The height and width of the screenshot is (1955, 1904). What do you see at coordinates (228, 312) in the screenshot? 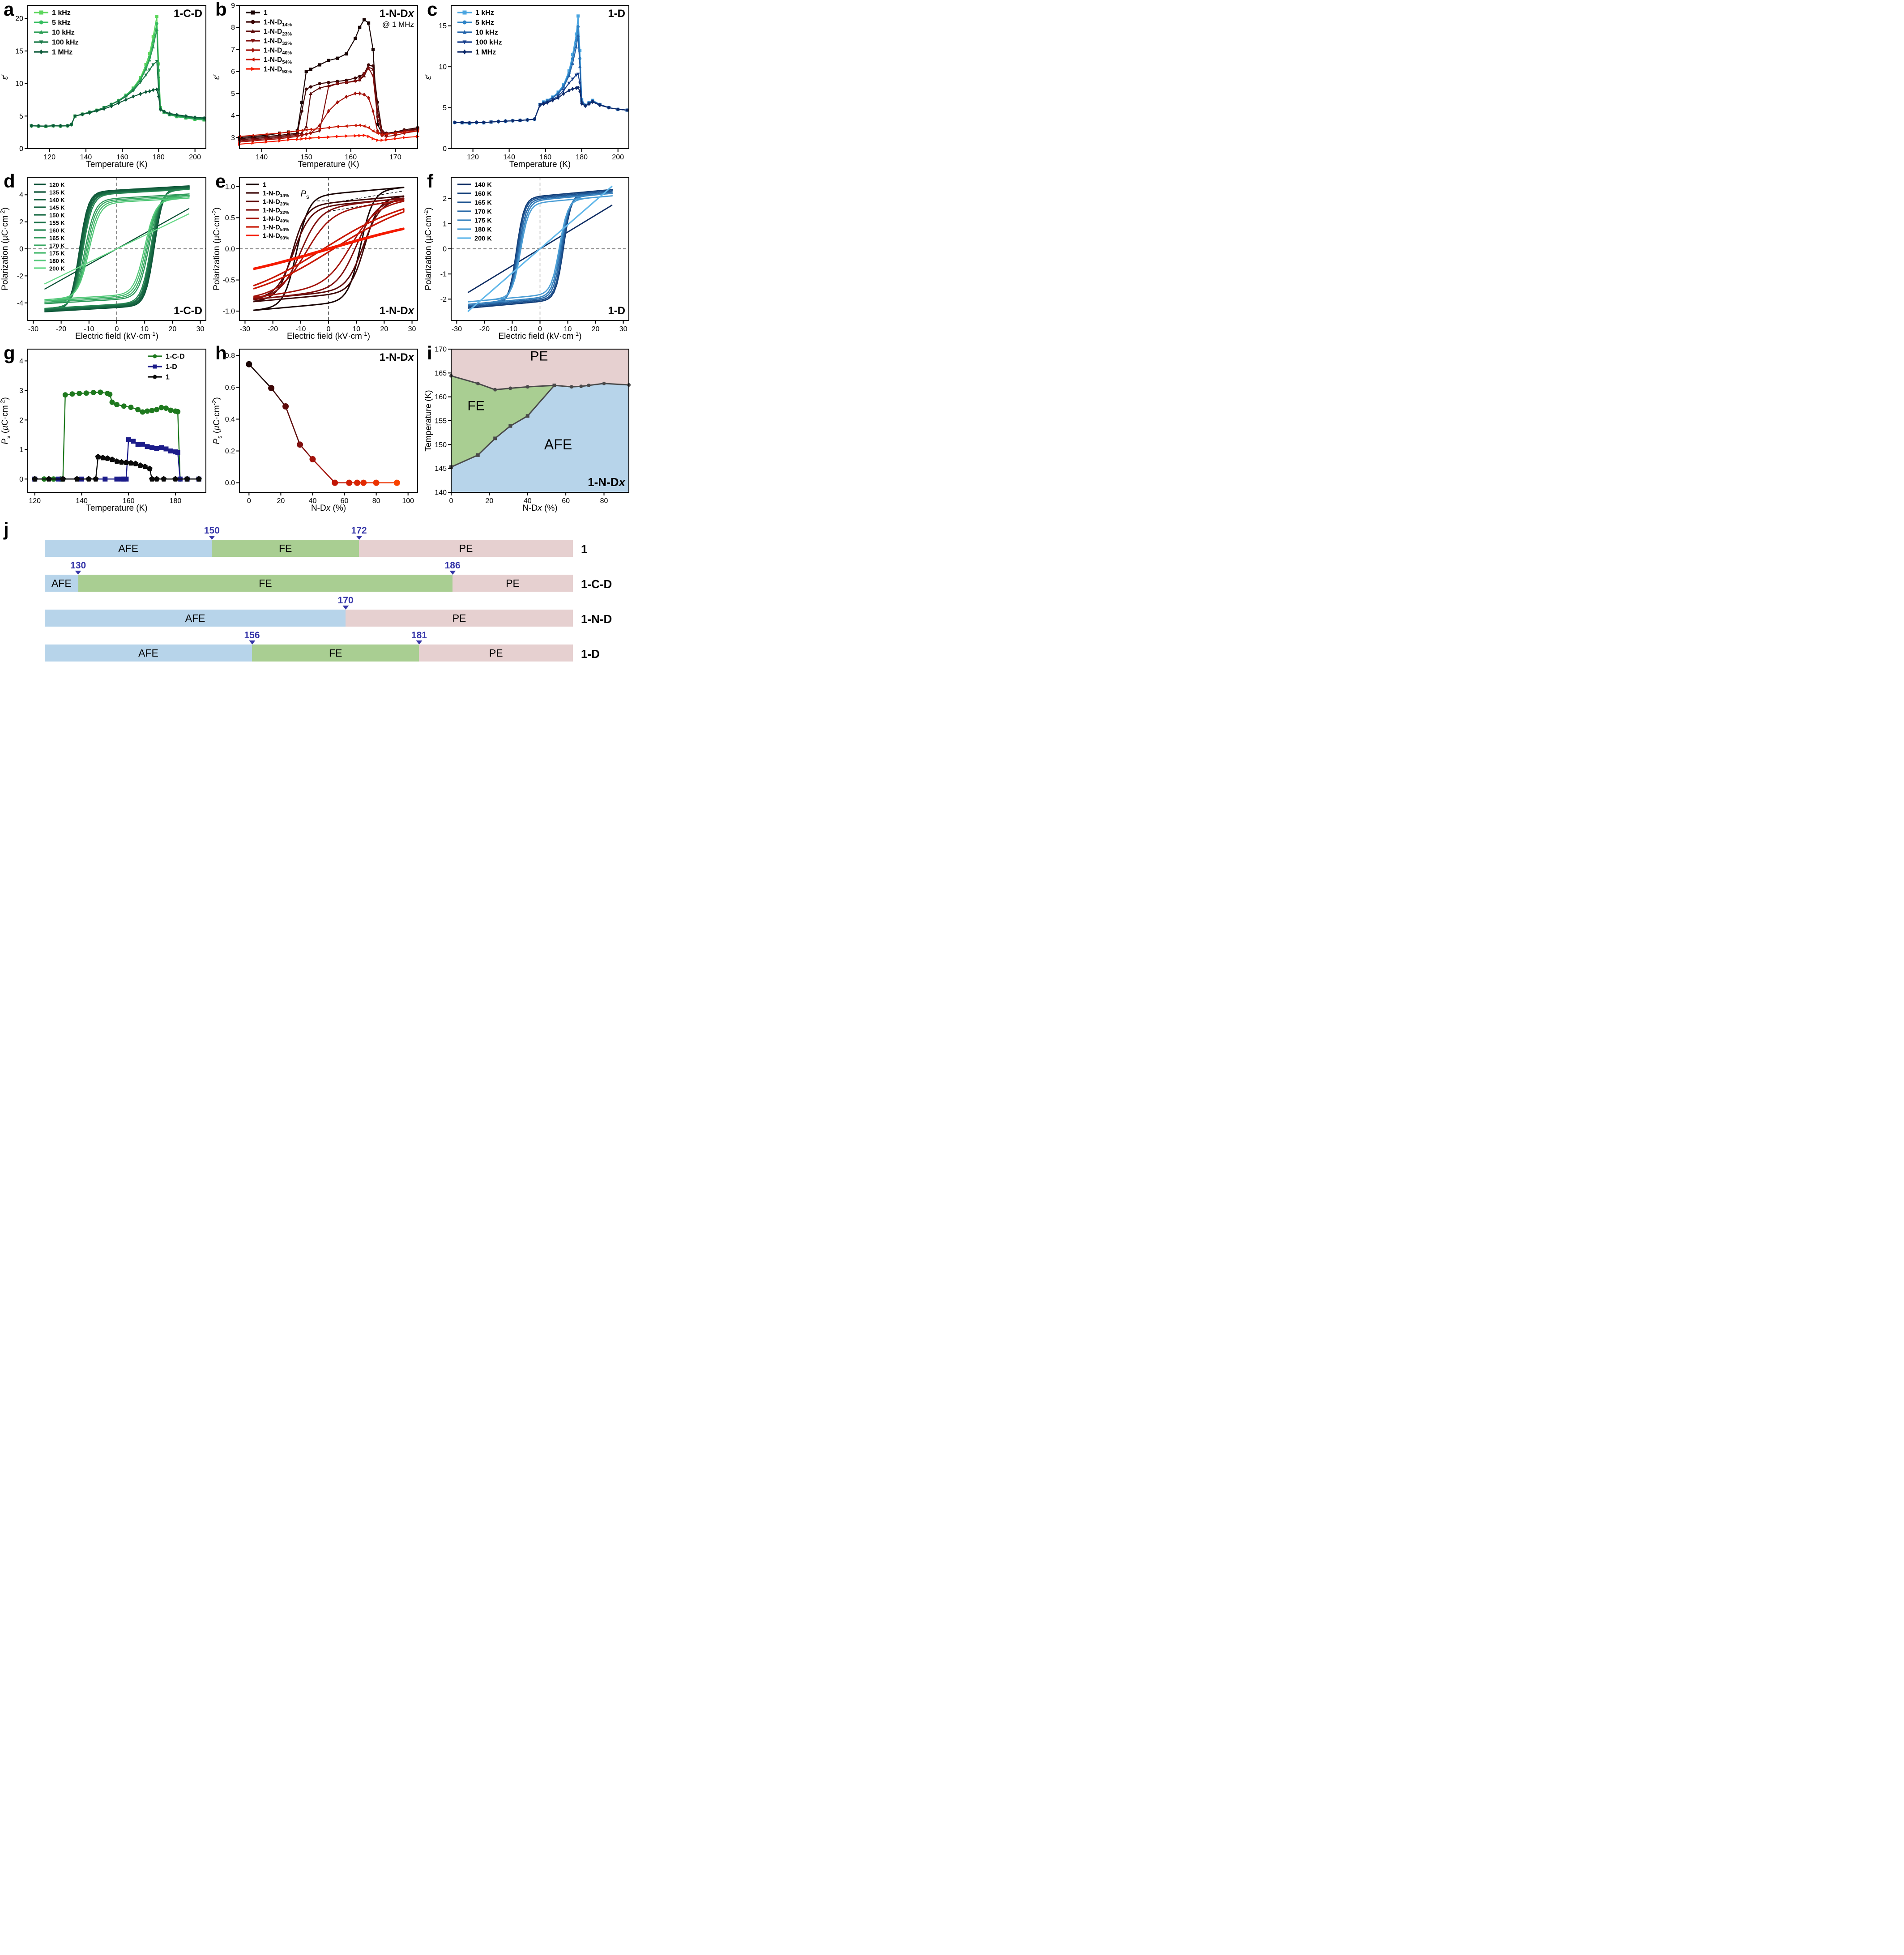
I see `svg-text: -1.0` at bounding box center [228, 312].